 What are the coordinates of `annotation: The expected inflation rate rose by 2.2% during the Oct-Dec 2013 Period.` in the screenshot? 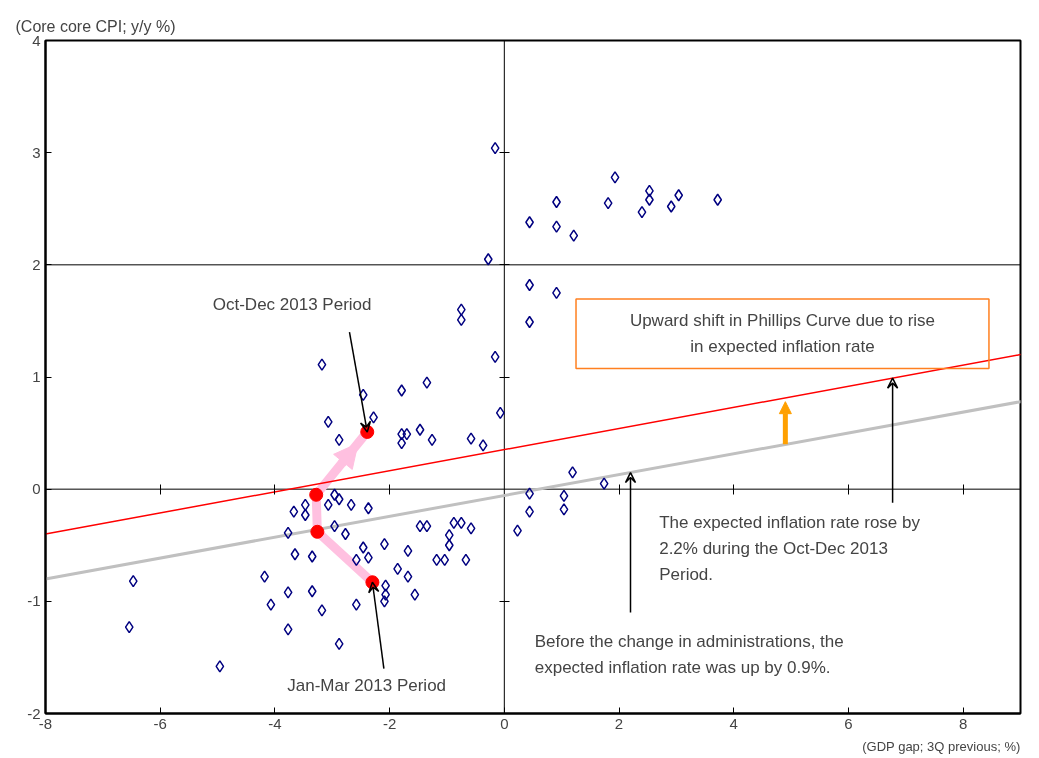 It's located at (790, 548).